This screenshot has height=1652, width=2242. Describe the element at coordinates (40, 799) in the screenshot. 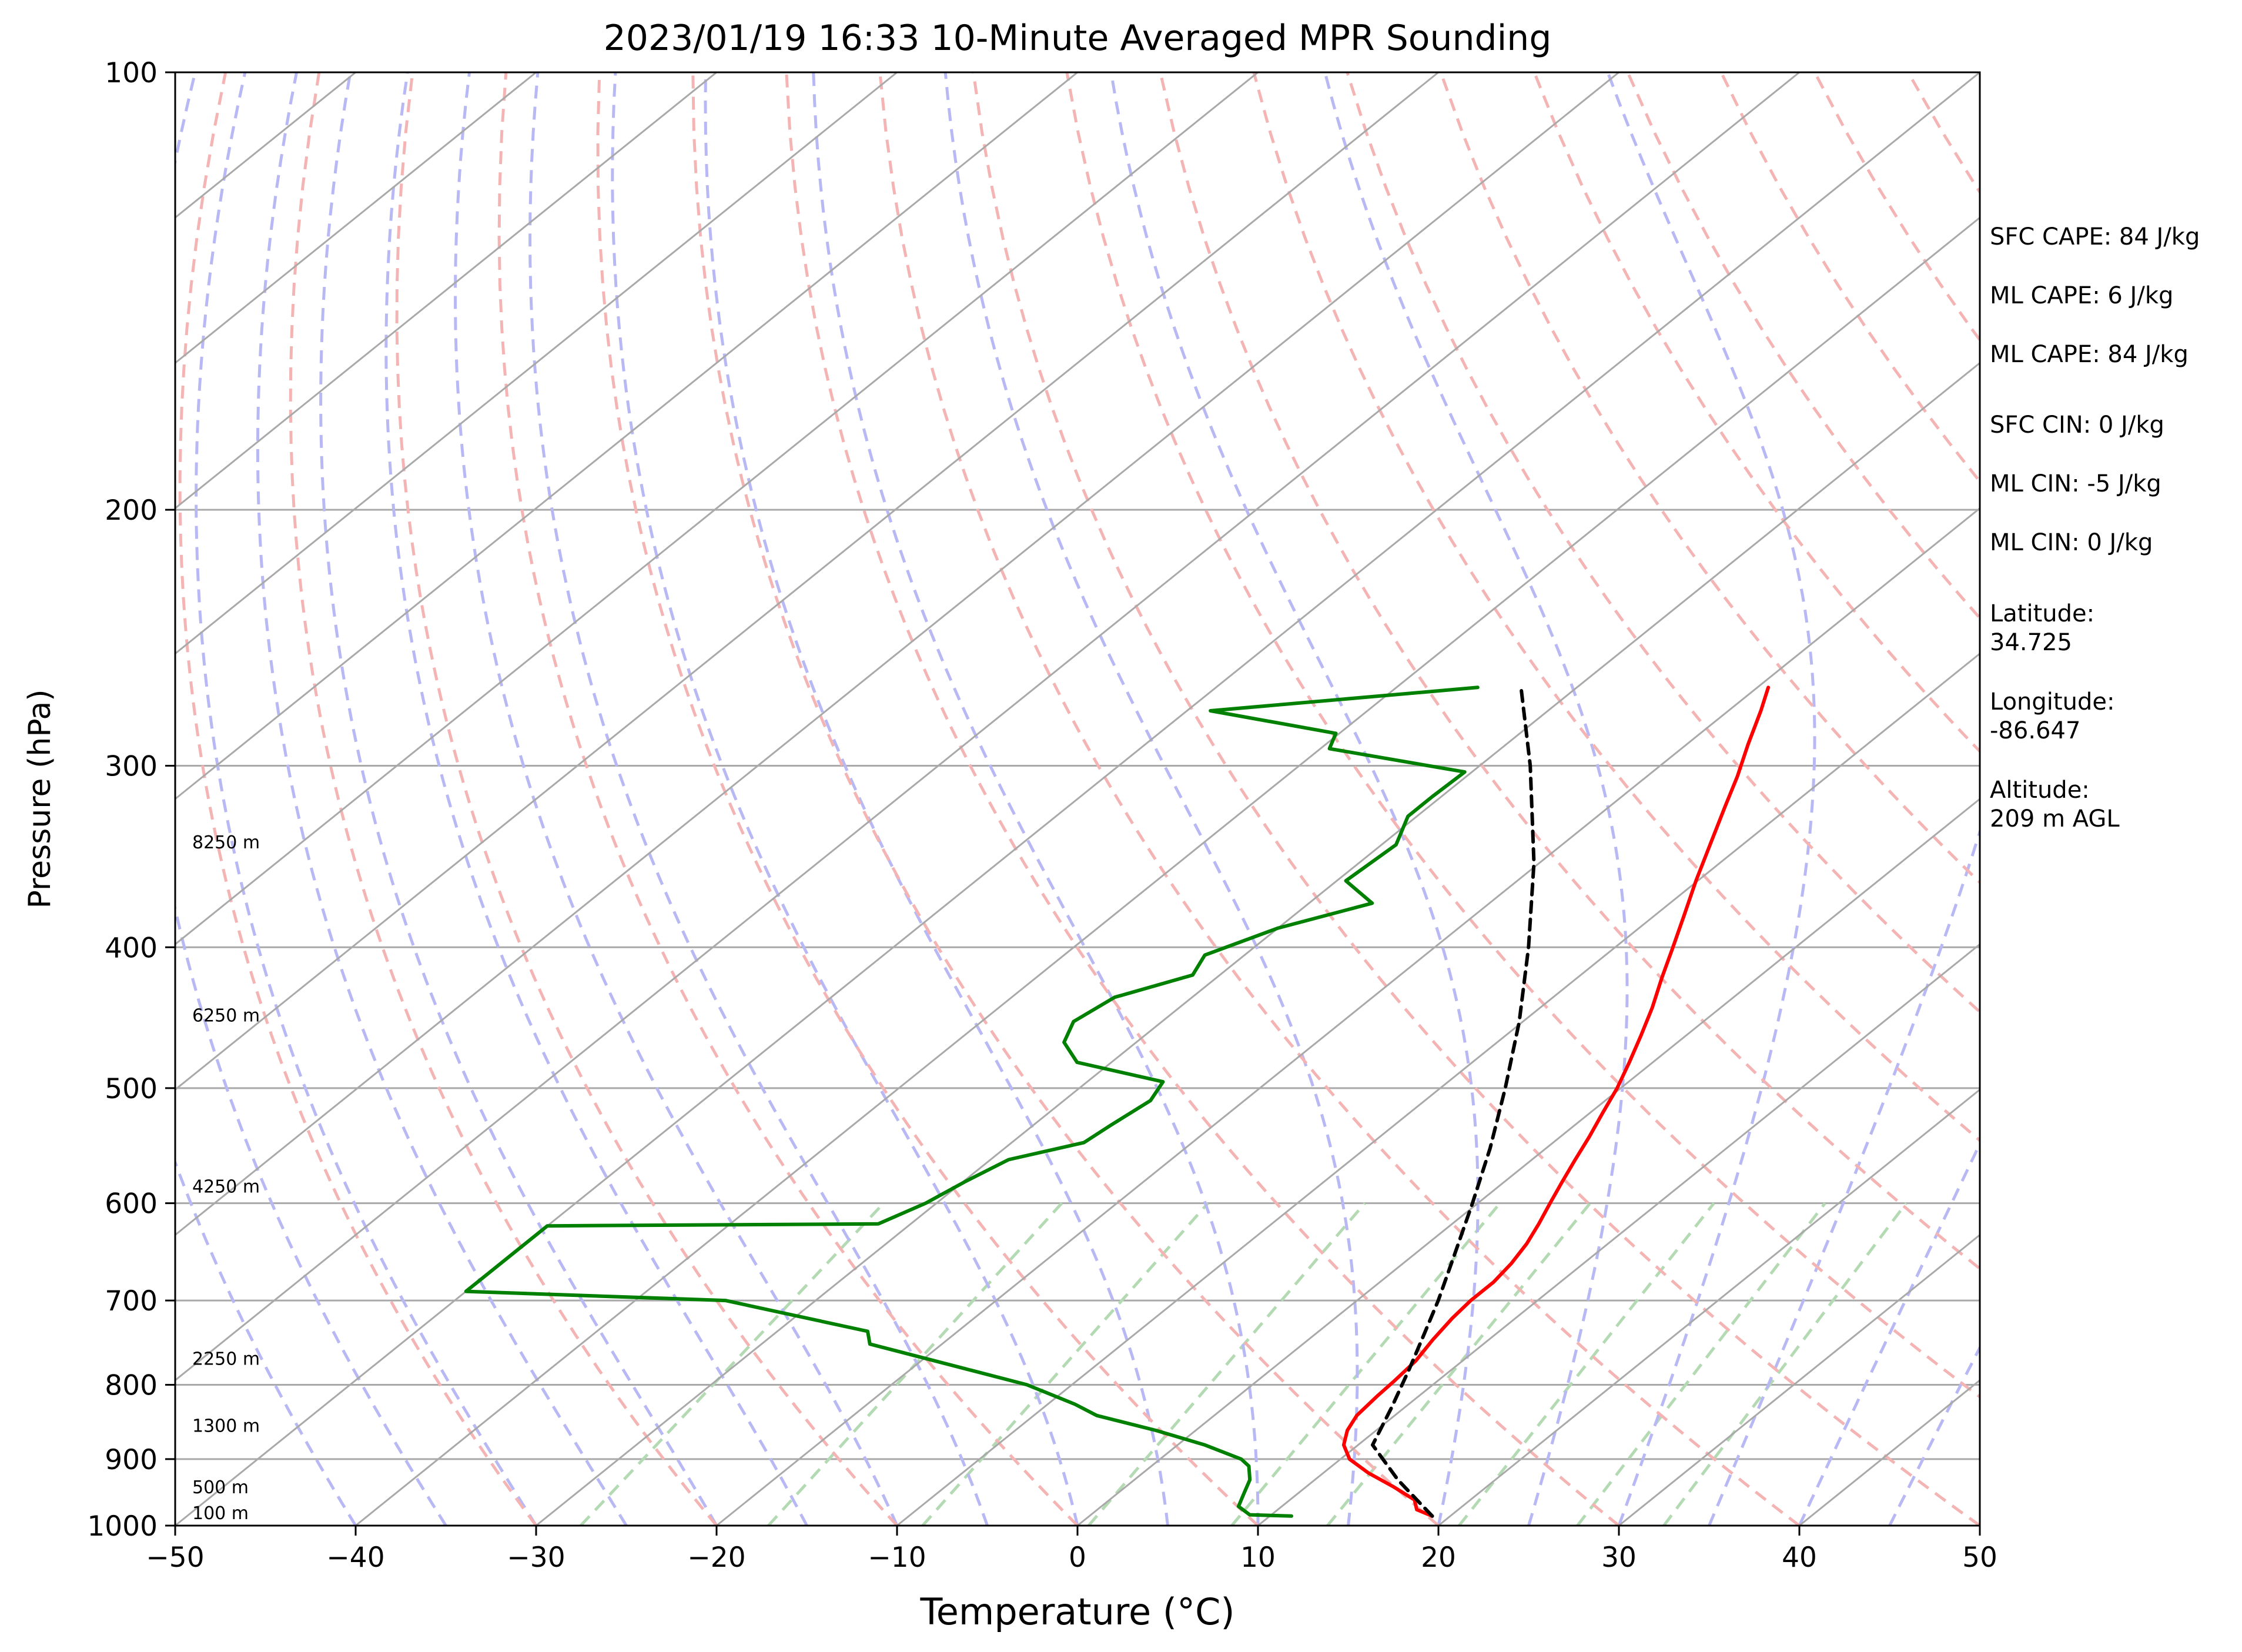

I see `y-axis-label: Pressure (hPa)` at that location.